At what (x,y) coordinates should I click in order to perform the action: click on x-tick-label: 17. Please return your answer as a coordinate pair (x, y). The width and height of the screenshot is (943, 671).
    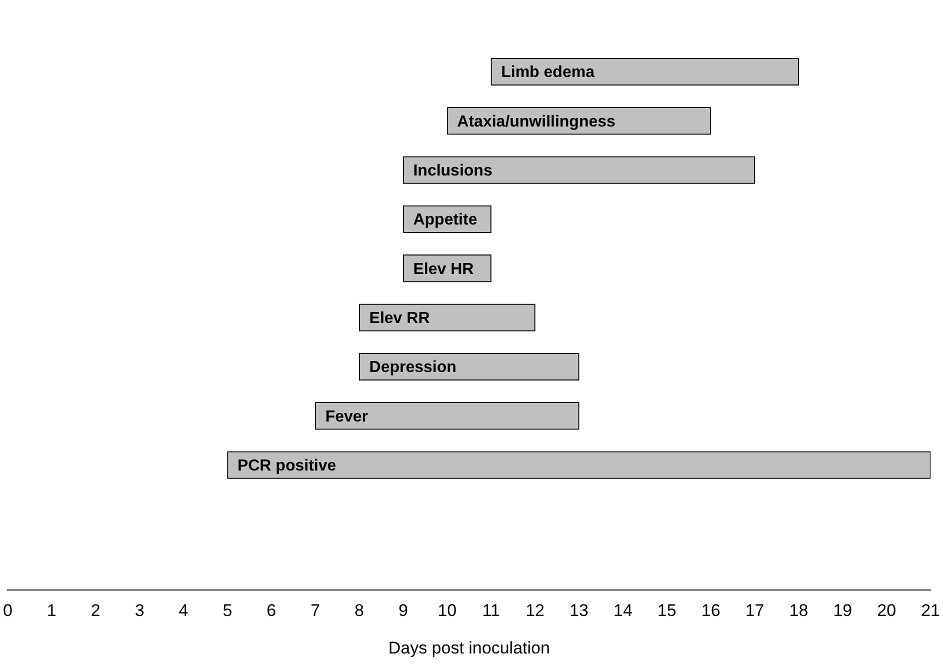
    Looking at the image, I should click on (754, 610).